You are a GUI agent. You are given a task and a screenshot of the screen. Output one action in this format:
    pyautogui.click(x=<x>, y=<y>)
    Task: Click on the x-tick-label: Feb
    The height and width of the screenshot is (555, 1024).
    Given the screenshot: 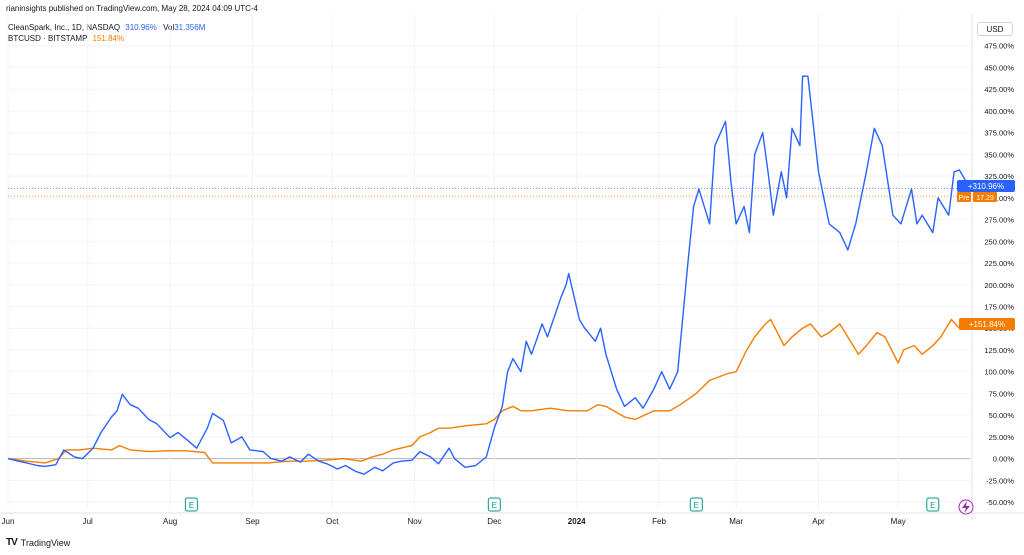 What is the action you would take?
    pyautogui.click(x=659, y=521)
    